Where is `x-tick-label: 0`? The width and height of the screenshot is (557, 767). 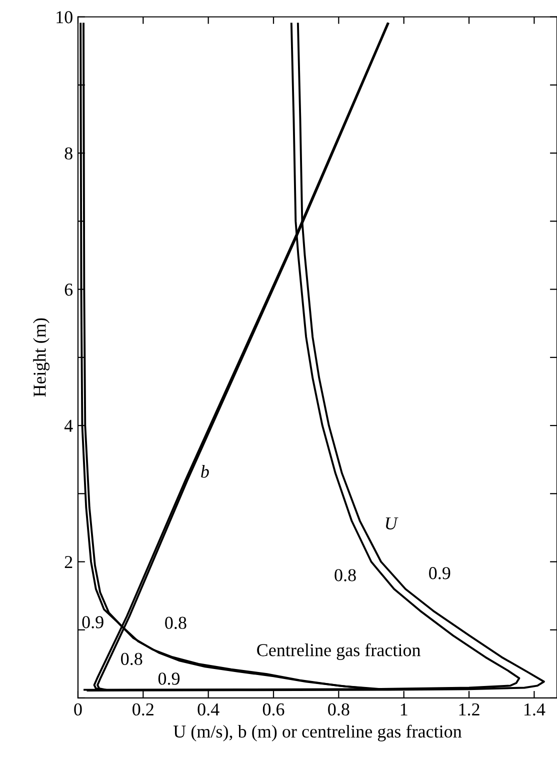 x-tick-label: 0 is located at coordinates (78, 709).